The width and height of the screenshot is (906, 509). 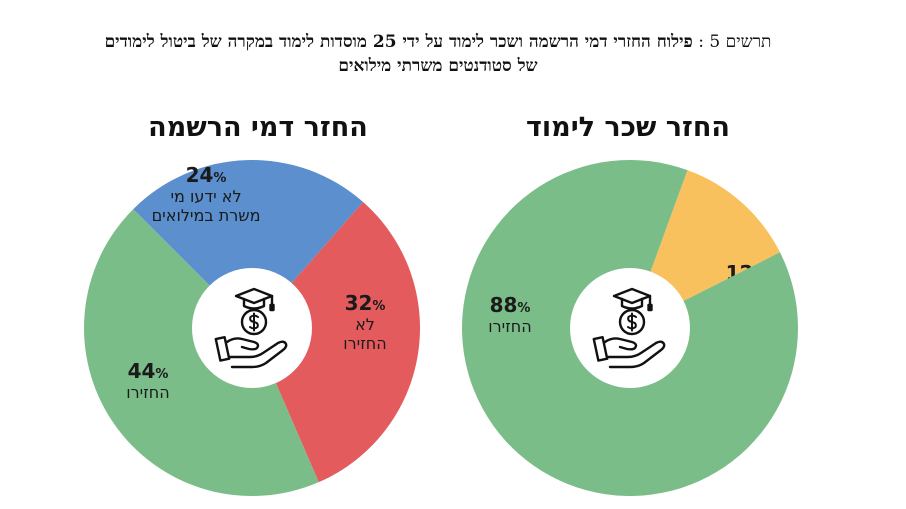 I want to click on slice-label: 44%החזירו, so click(x=147, y=380).